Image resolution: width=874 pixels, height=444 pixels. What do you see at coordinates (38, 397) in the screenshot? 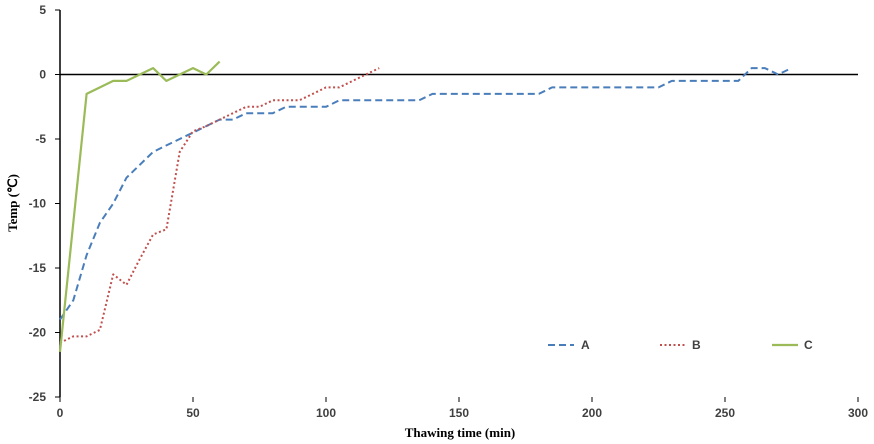
I see `y-tick-label: -25` at bounding box center [38, 397].